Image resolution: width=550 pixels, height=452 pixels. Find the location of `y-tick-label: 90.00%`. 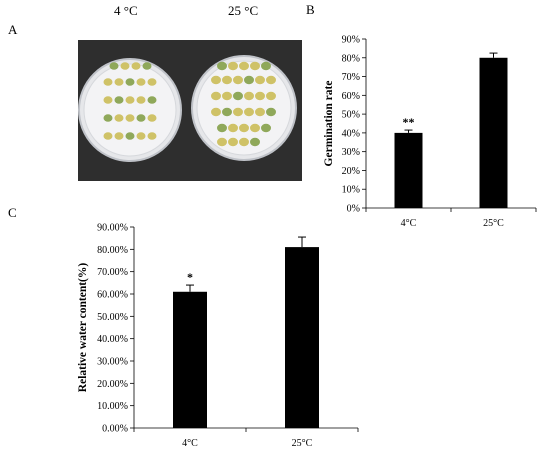

y-tick-label: 90.00% is located at coordinates (112, 228).